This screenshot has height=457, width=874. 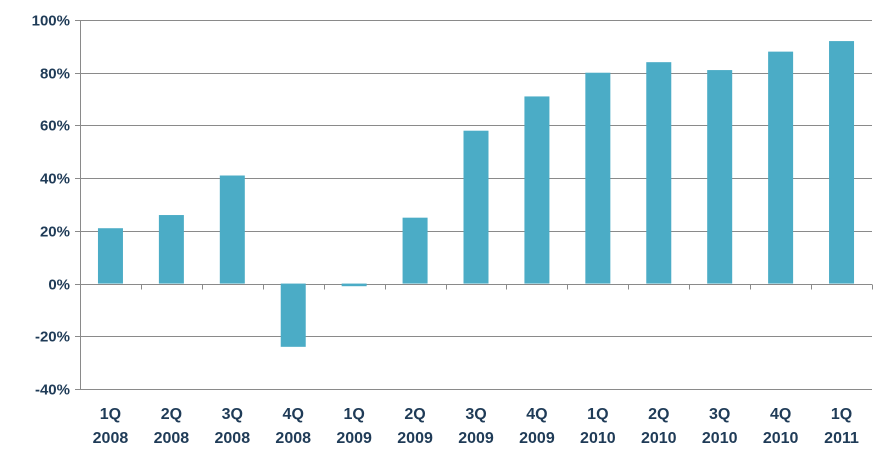 I want to click on y-tick-label: -20%, so click(x=52, y=337).